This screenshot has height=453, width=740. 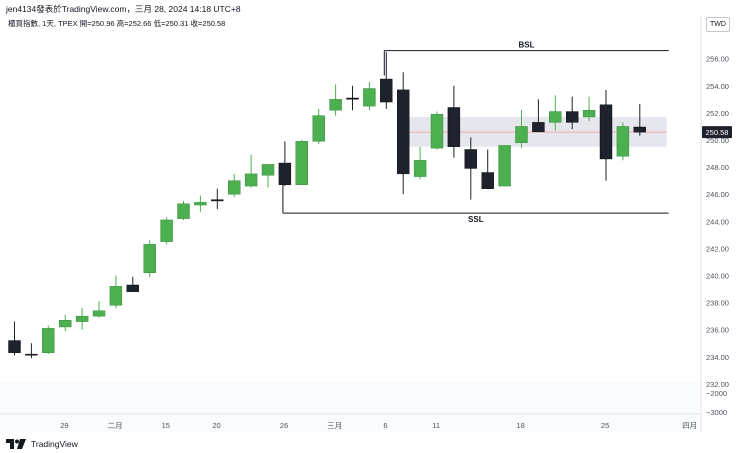 I want to click on y-tick-label: 240.00, so click(x=717, y=276).